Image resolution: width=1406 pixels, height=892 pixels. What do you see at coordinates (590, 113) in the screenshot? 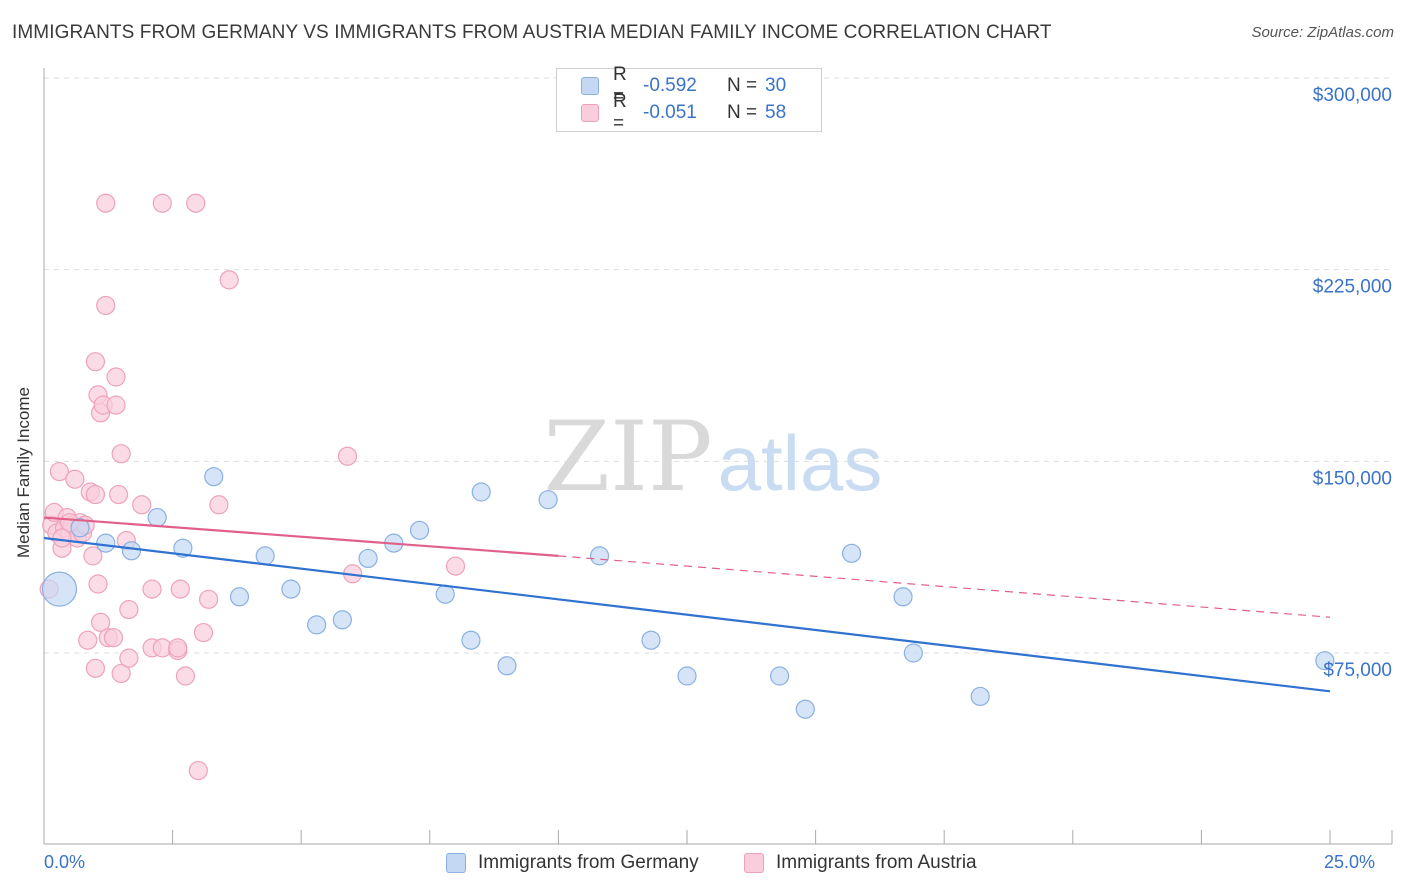
I see `austria-swatch` at bounding box center [590, 113].